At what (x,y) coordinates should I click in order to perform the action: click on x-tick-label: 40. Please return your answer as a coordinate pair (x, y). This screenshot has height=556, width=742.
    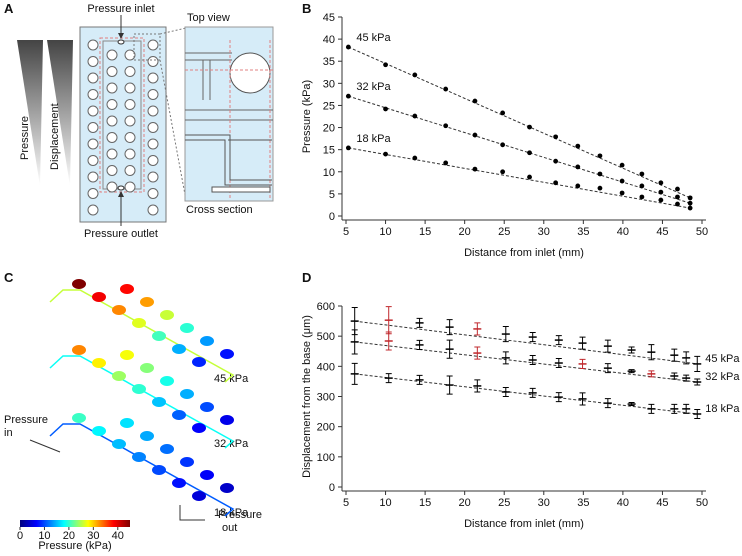
    Looking at the image, I should click on (623, 503).